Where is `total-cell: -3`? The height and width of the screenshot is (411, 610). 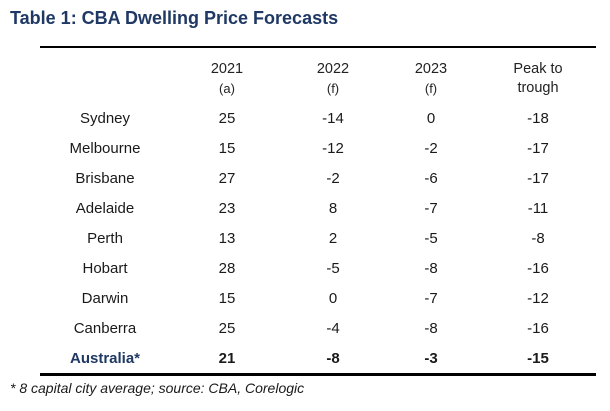 total-cell: -3 is located at coordinates (431, 358).